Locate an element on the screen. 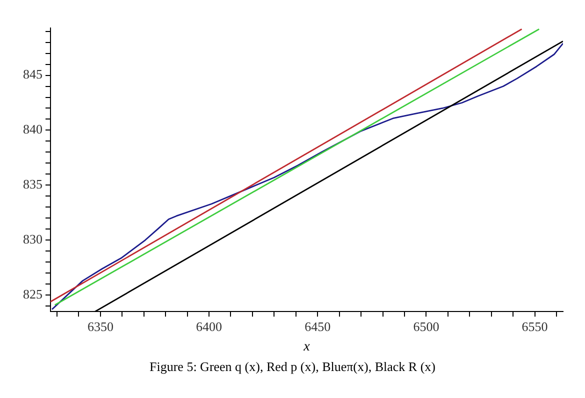  y-tick-label: 845 is located at coordinates (32, 74).